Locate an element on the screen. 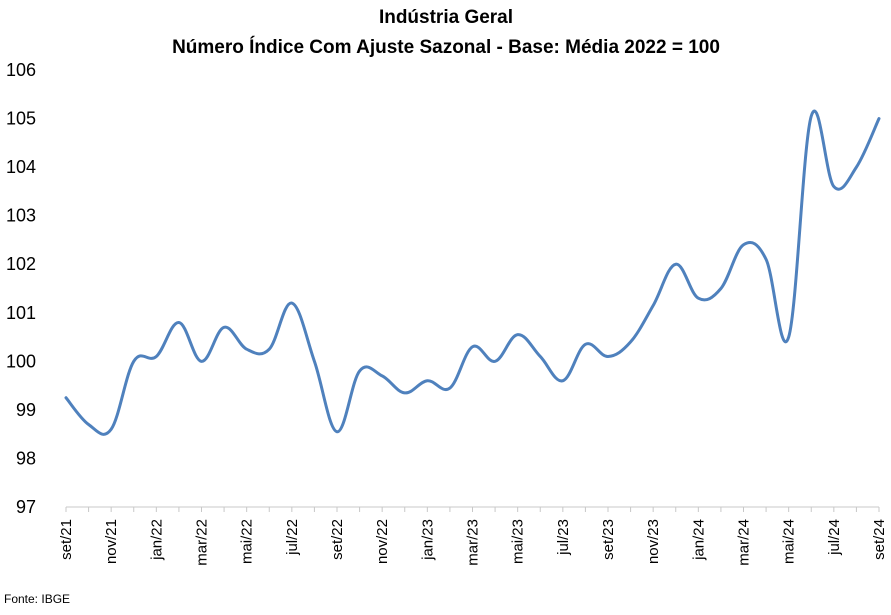  x-tick-label: mai/24 is located at coordinates (789, 541).